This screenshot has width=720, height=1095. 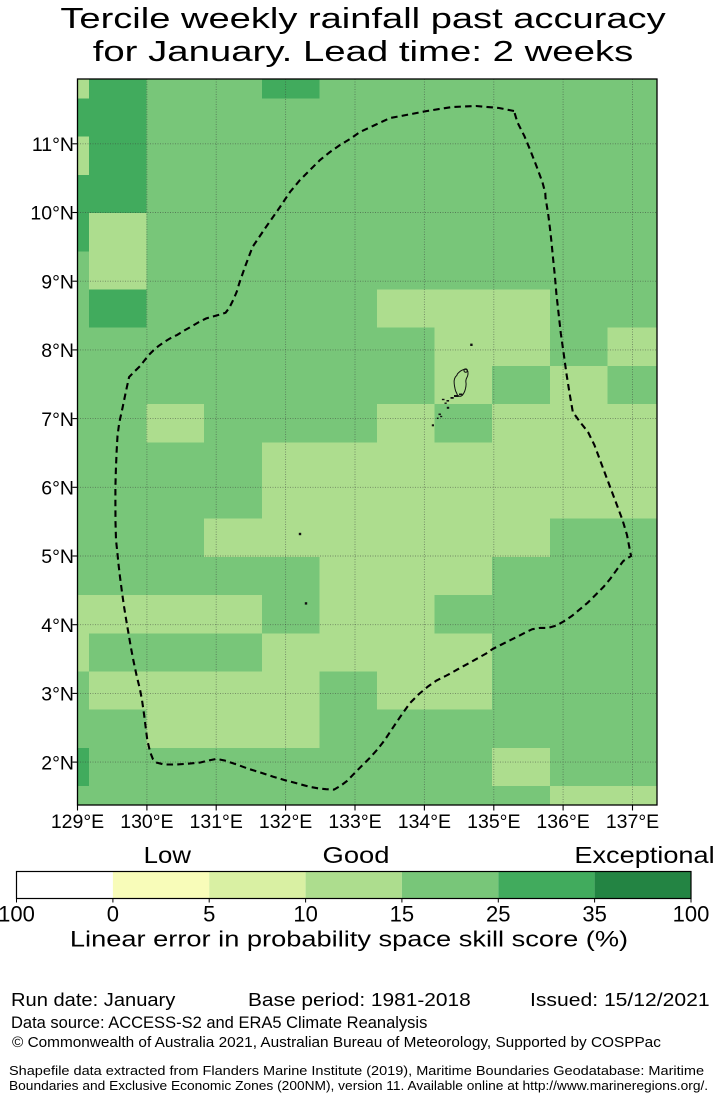 What do you see at coordinates (354, 822) in the screenshot?
I see `svg-text: 133°E` at bounding box center [354, 822].